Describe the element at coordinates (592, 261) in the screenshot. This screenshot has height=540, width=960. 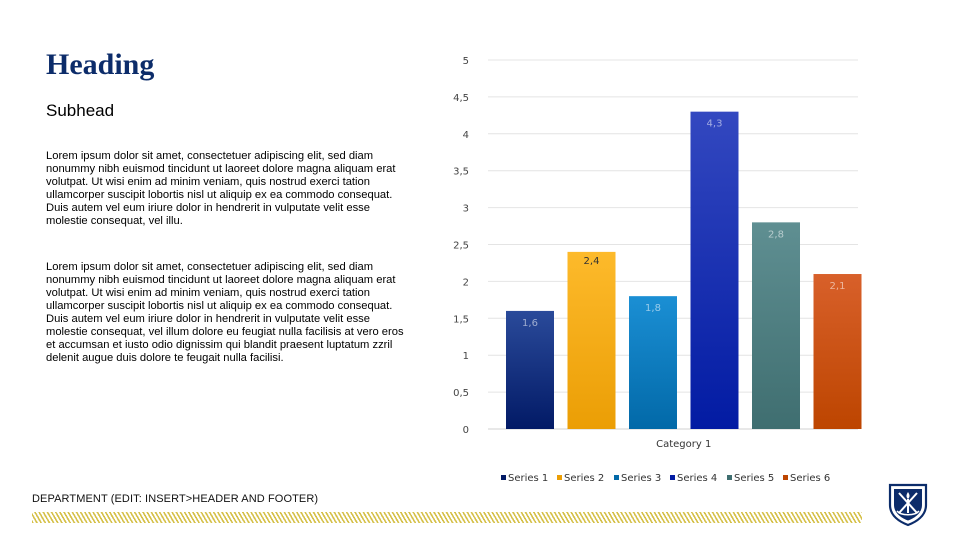
I see `data-label-series-2: 2,4` at that location.